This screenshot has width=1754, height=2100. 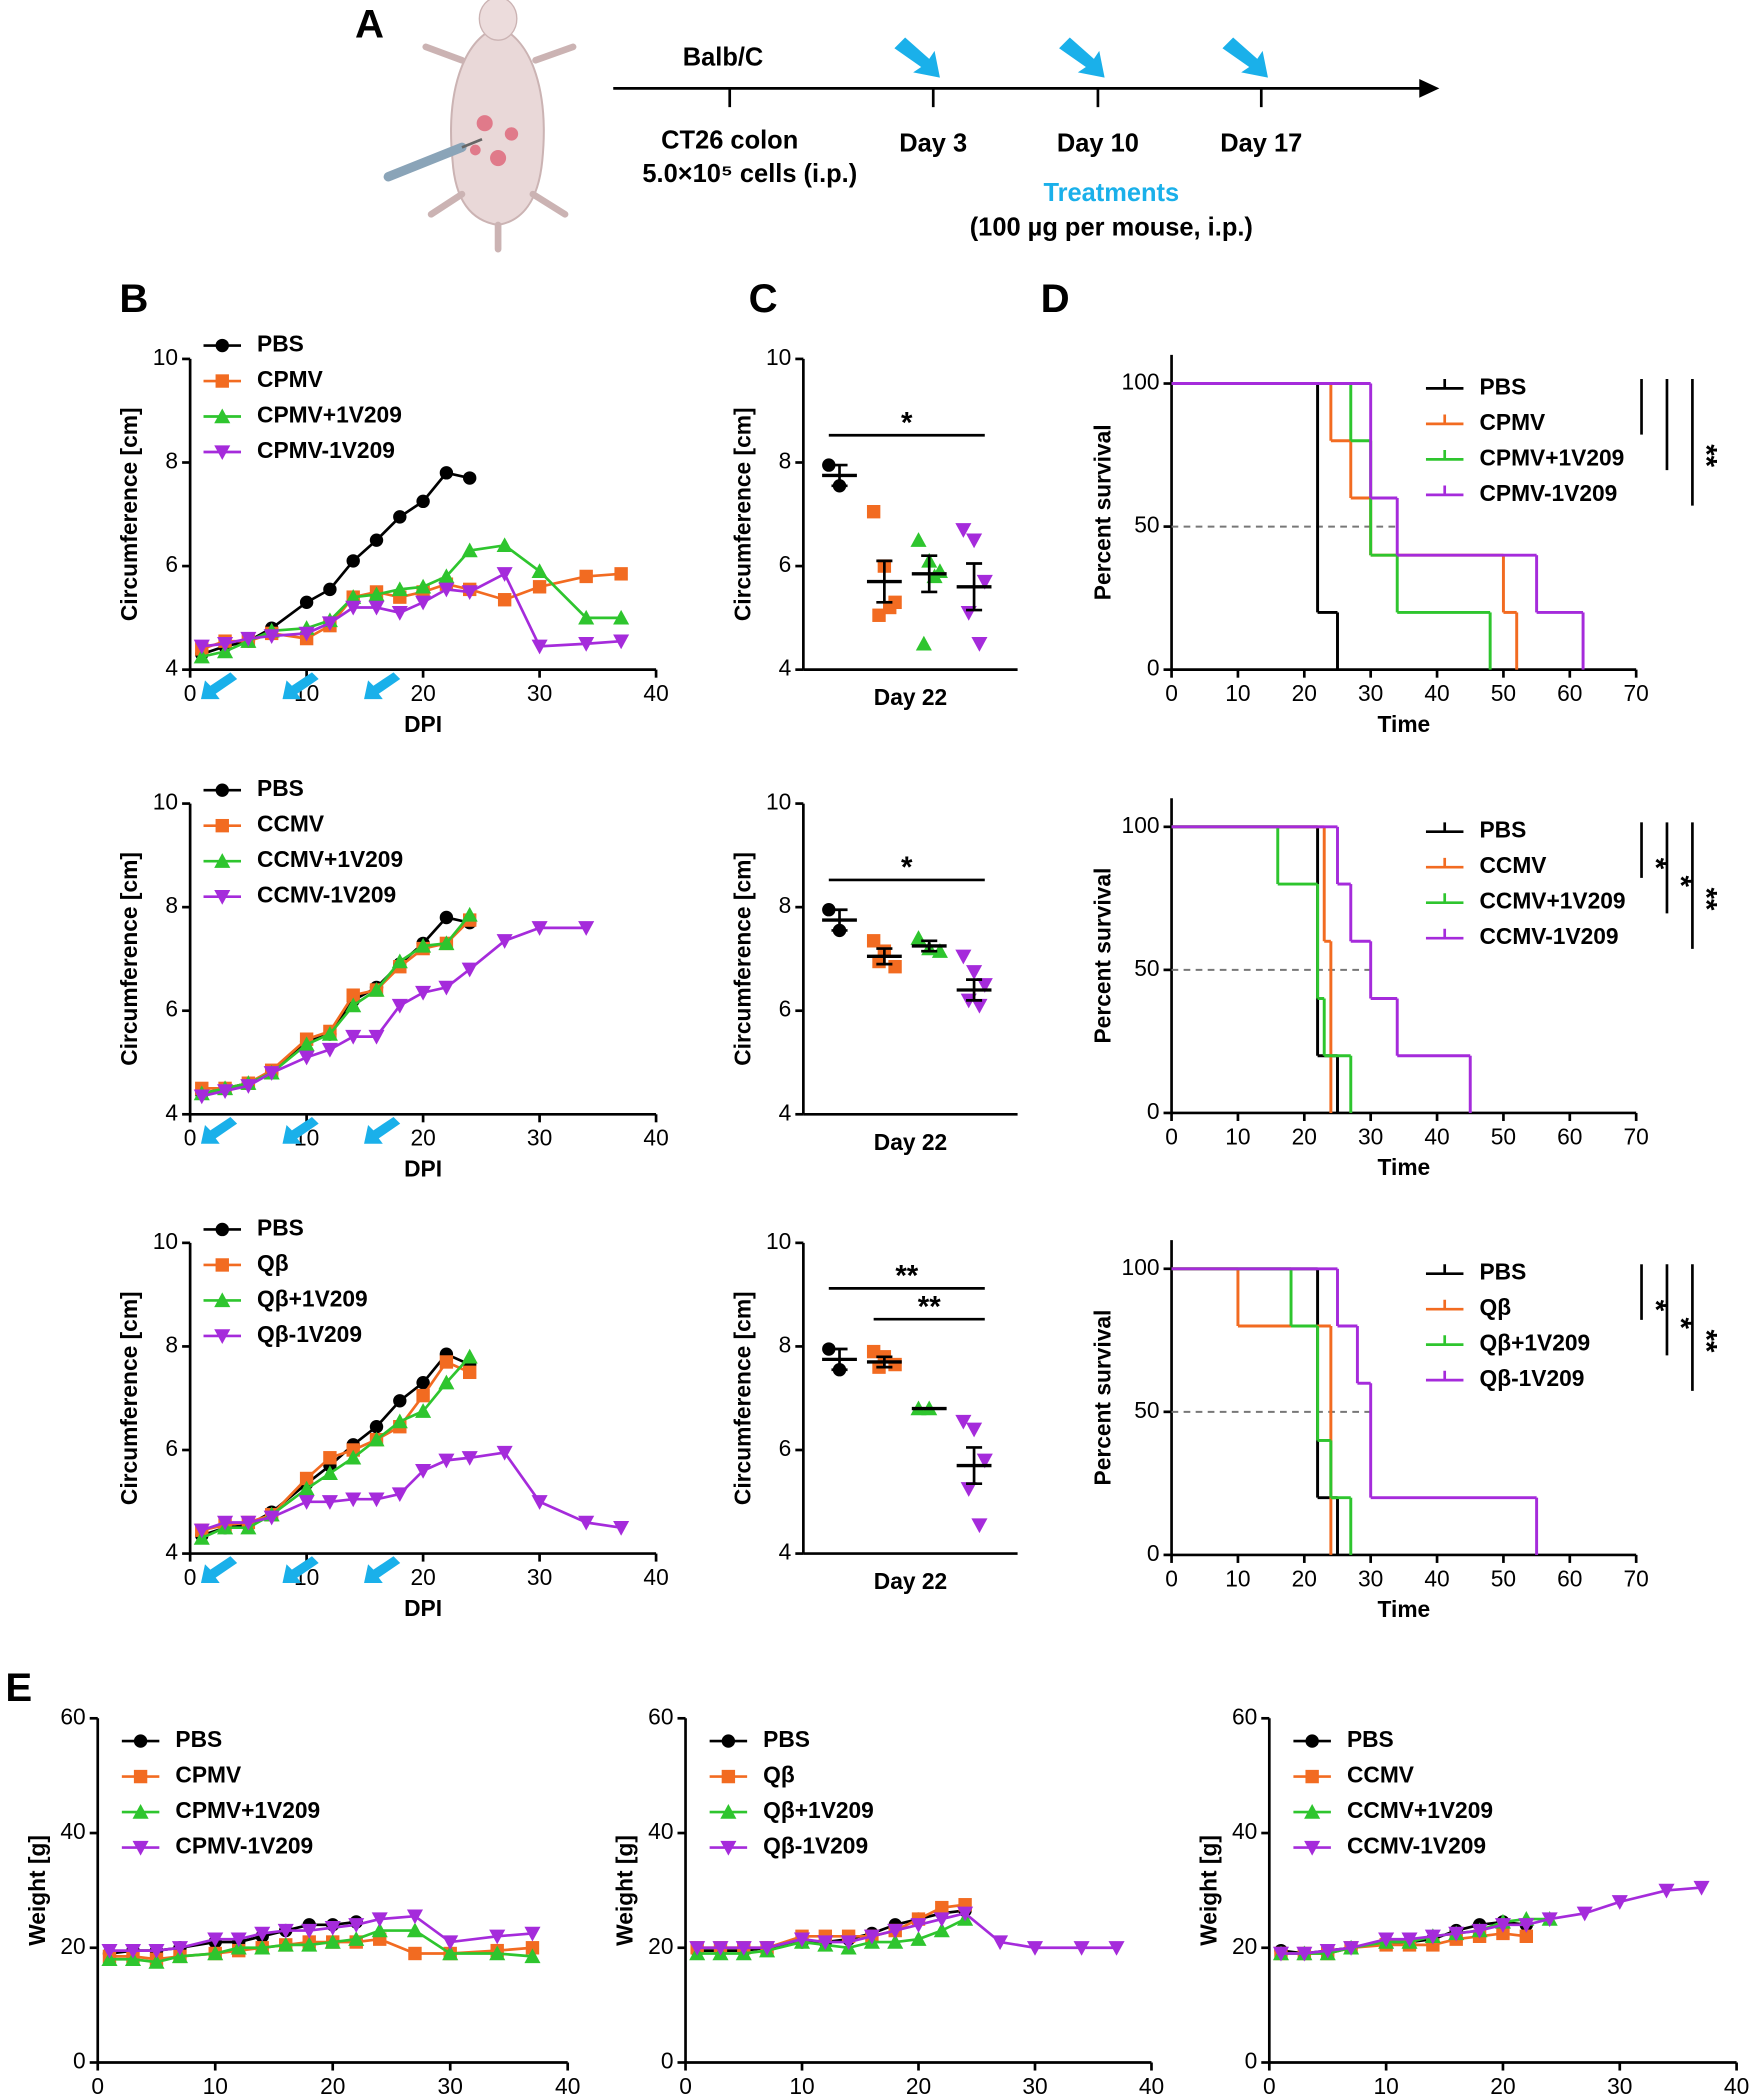 What do you see at coordinates (1103, 512) in the screenshot?
I see `y-axis-label: Percent survival` at bounding box center [1103, 512].